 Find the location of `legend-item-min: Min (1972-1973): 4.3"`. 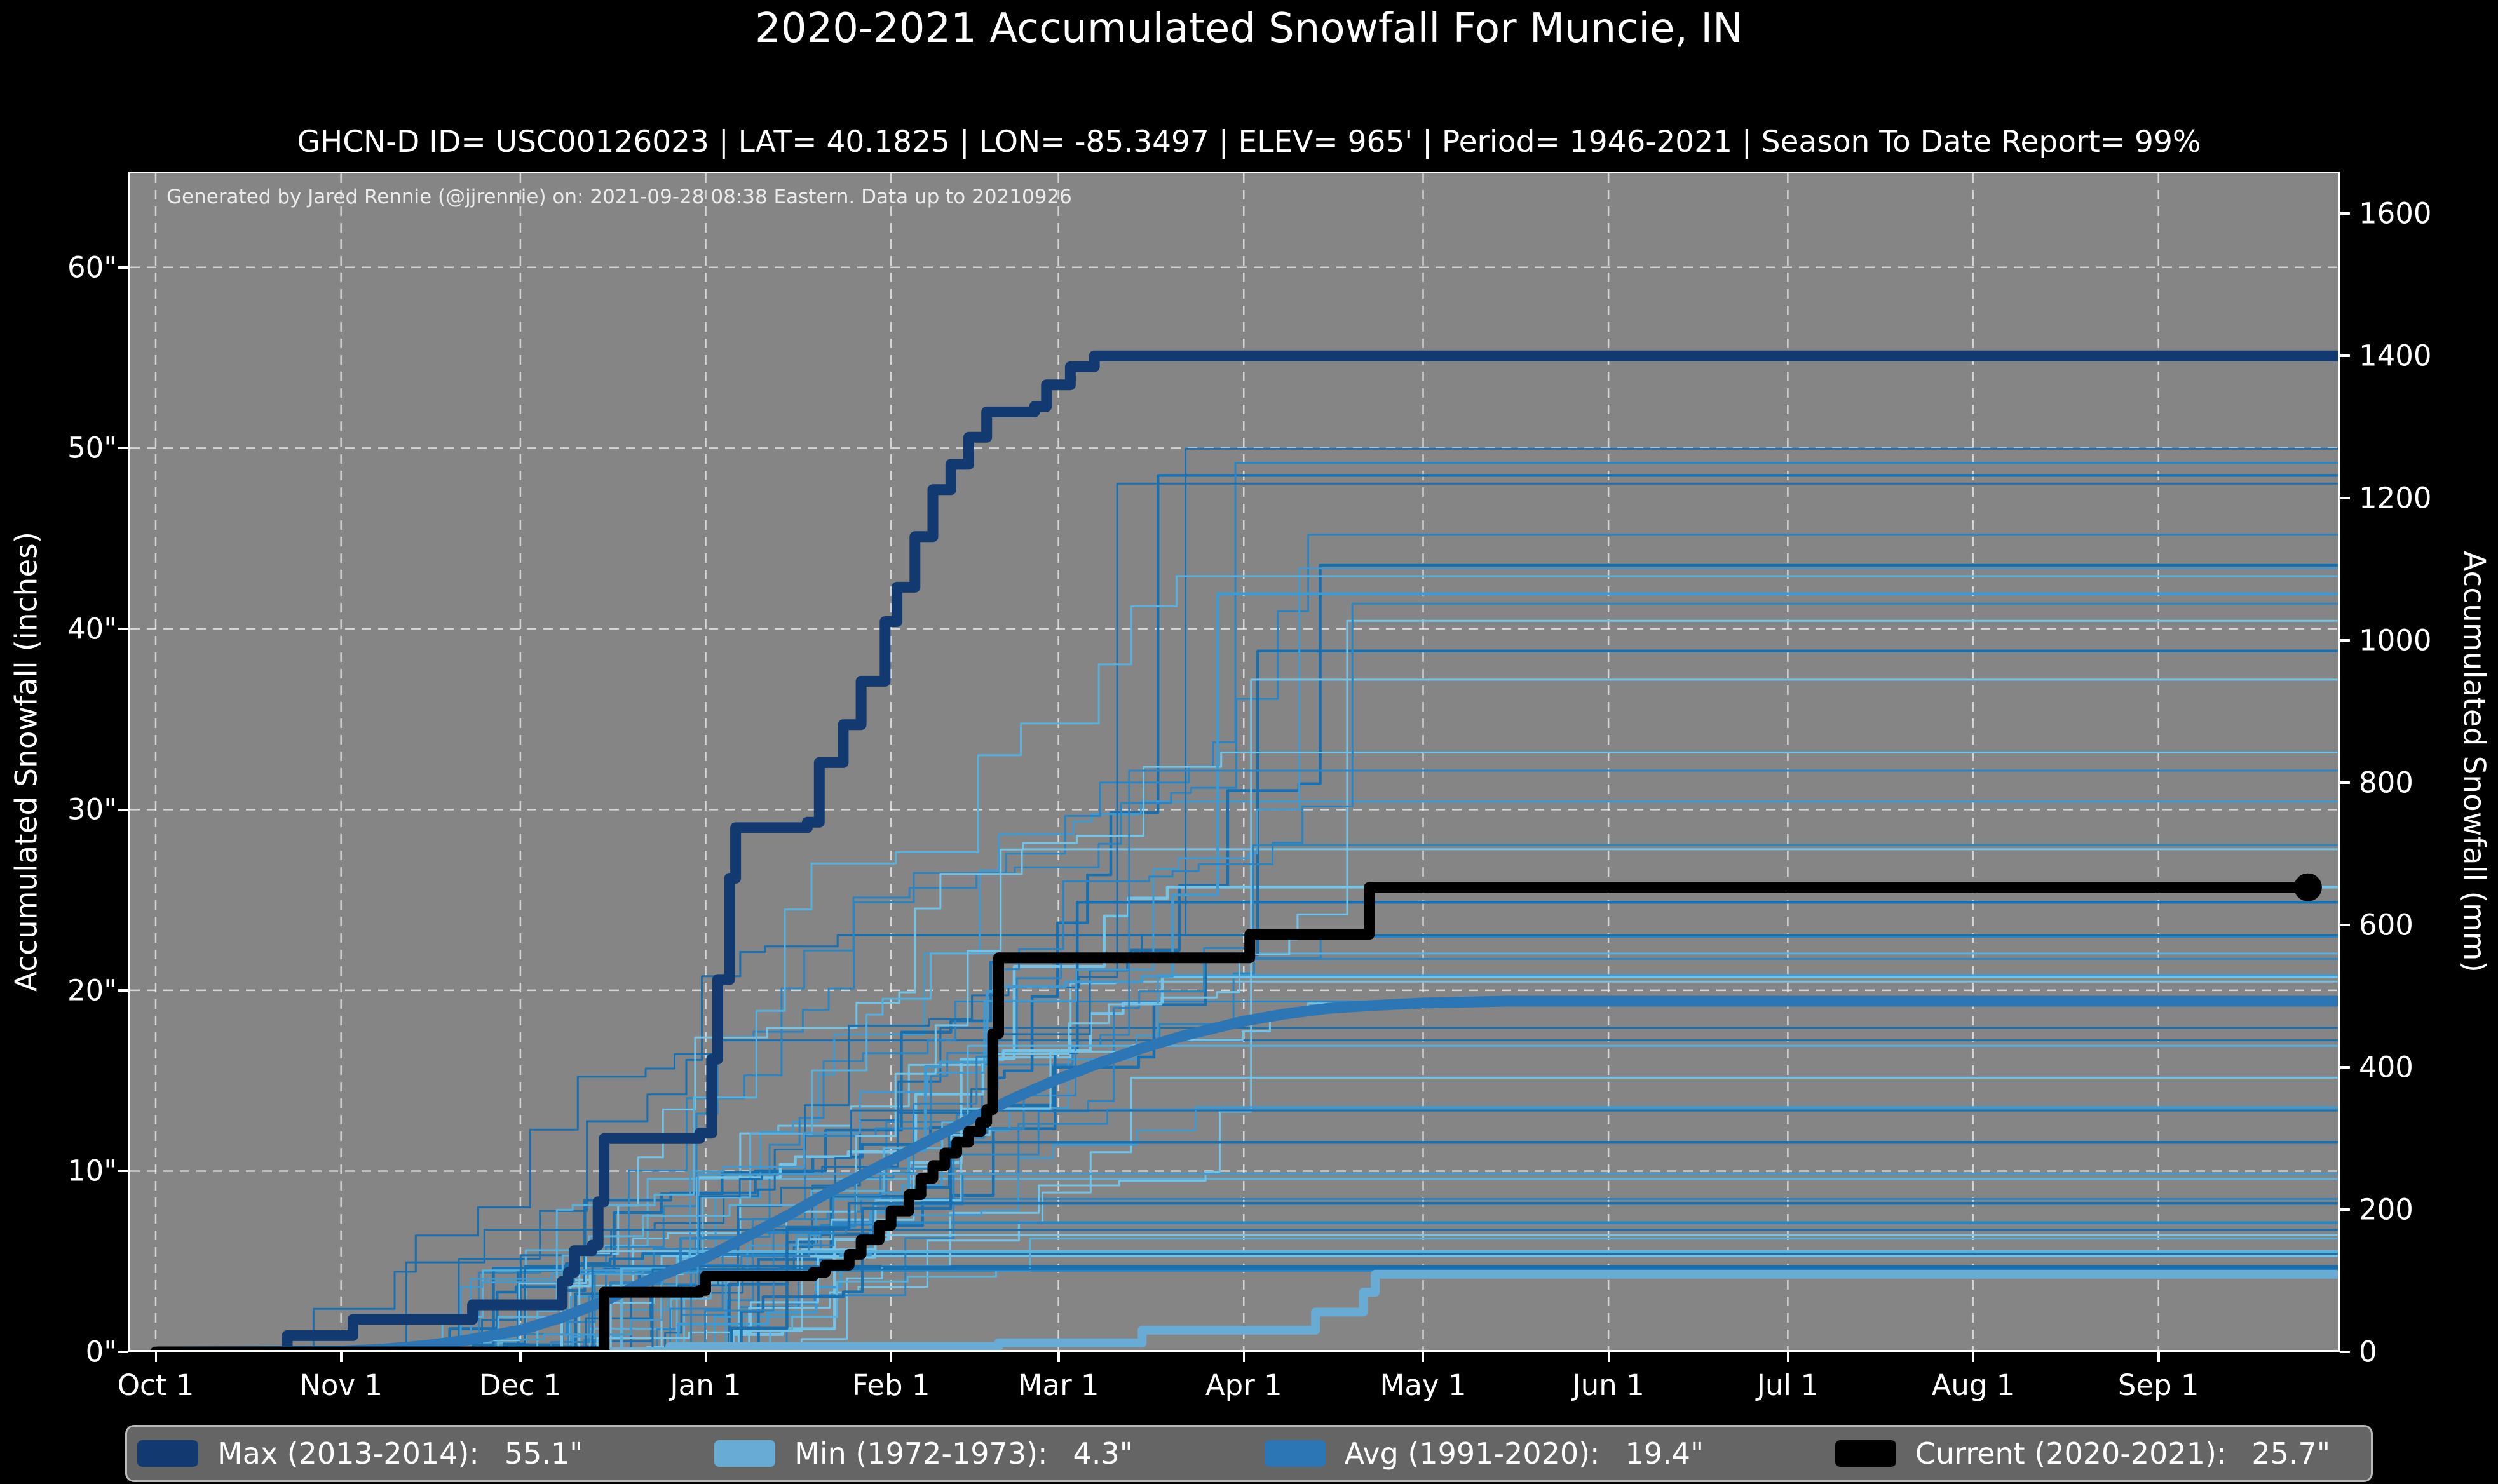

legend-item-min: Min (1972-1973): 4.3" is located at coordinates (923, 1453).